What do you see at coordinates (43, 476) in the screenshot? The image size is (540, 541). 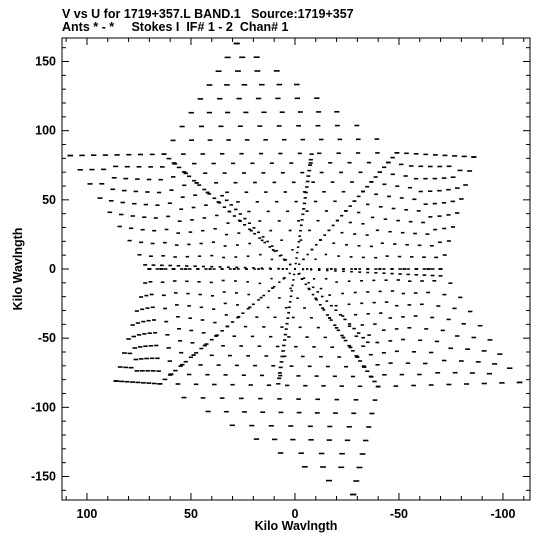 I see `y-tick-label: -150` at bounding box center [43, 476].